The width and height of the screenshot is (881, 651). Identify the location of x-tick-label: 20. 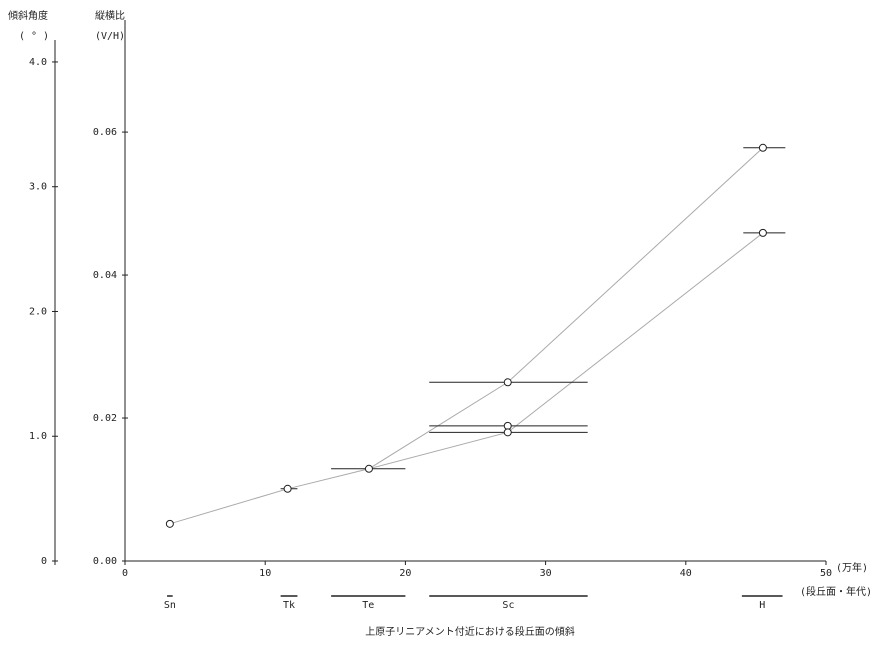
(405, 573).